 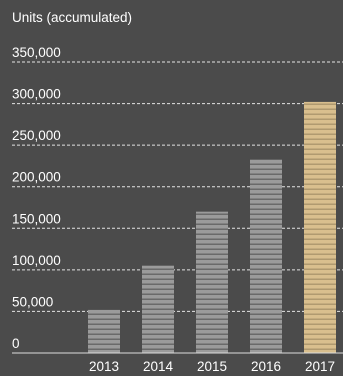 I want to click on x-category-label: 2014, so click(x=158, y=366).